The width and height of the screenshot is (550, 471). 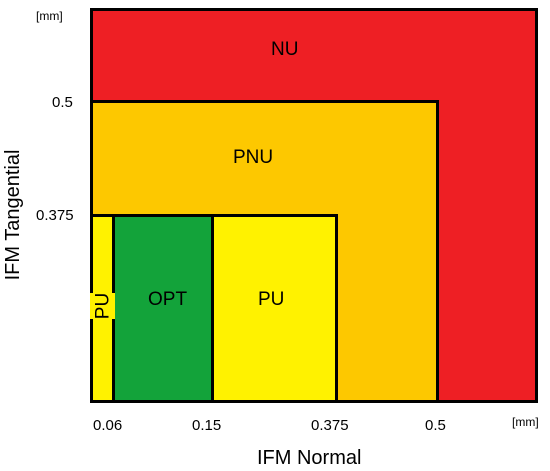 I want to click on x-tick-label: 0.06, so click(x=108, y=425).